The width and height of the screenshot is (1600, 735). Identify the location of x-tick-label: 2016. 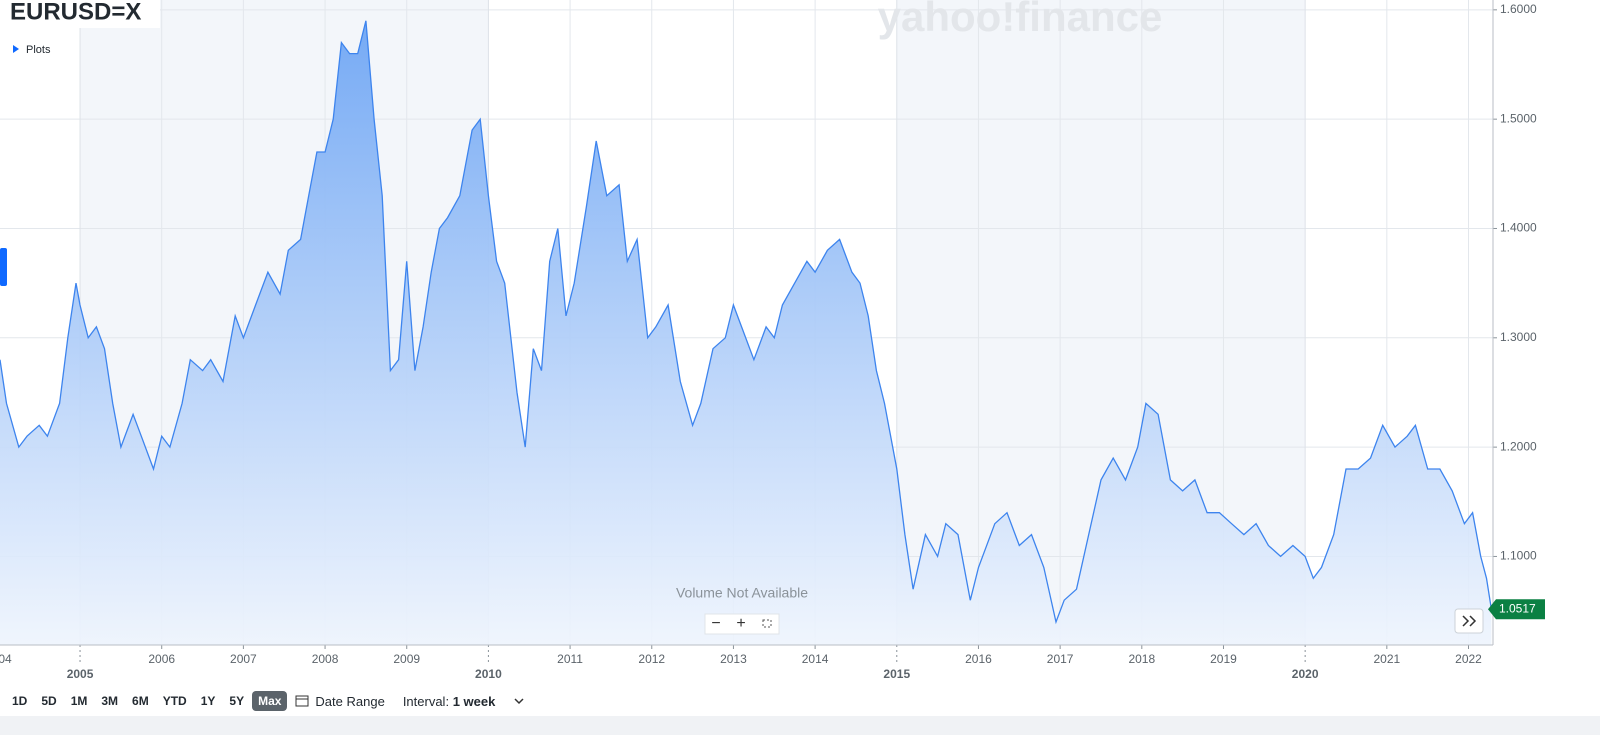
(978, 659).